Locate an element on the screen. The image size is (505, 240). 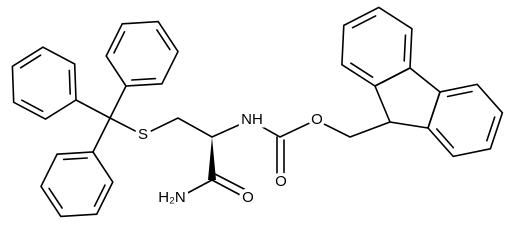
fluorene-five-ring is located at coordinates (407, 98).